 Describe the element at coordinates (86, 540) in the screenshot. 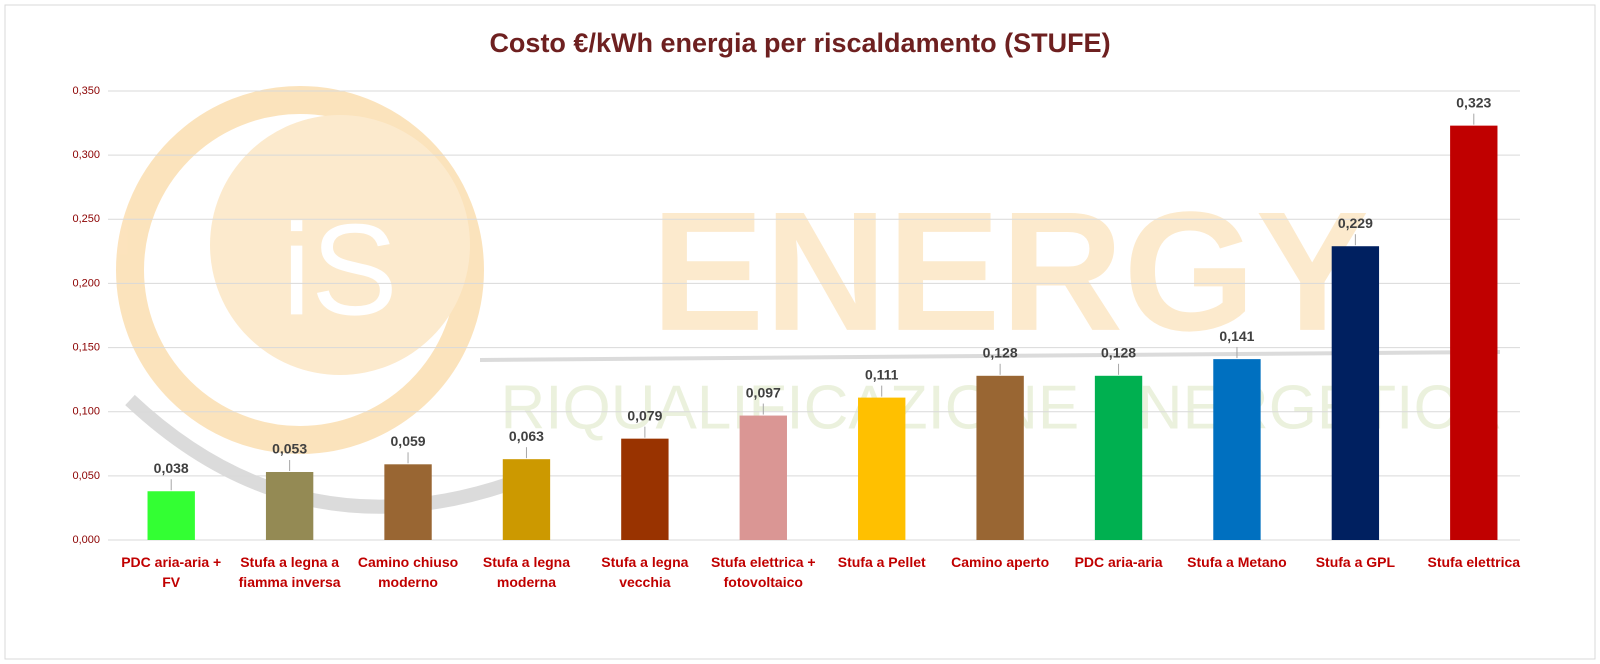

I see `y-tick-label: 0,000` at that location.